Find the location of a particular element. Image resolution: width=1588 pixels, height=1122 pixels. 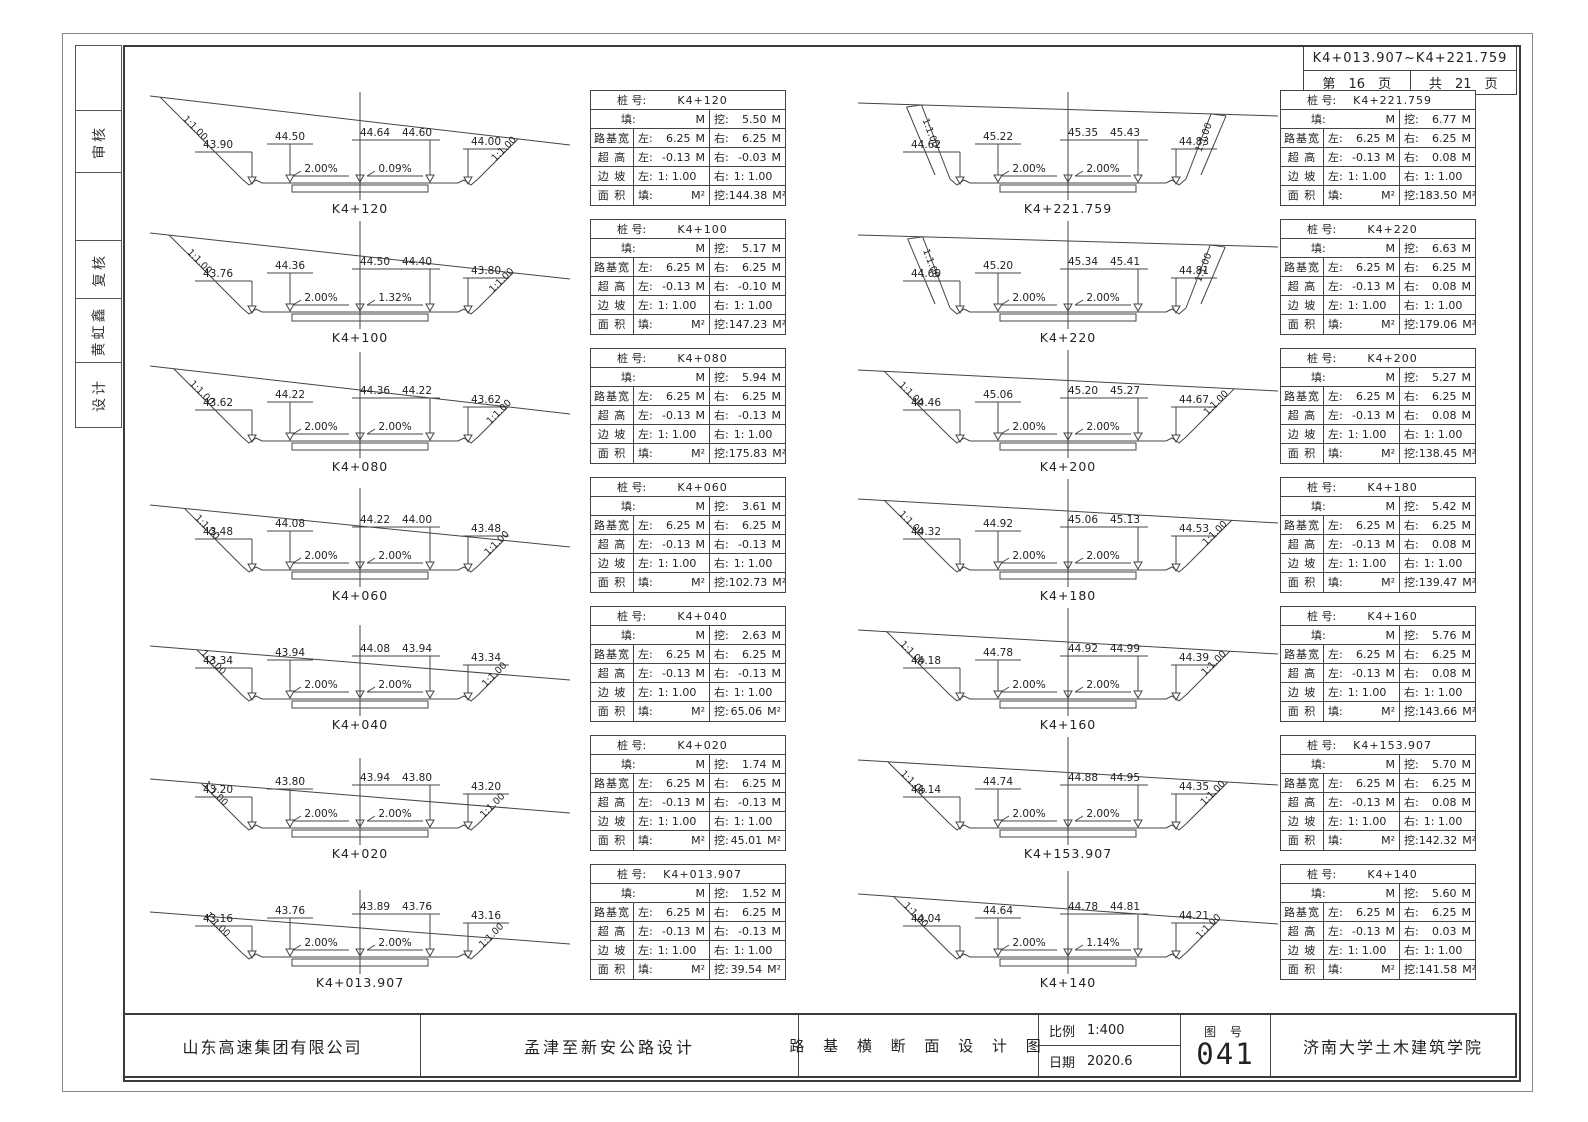

left-value: 6.25 is located at coordinates (1368, 396).